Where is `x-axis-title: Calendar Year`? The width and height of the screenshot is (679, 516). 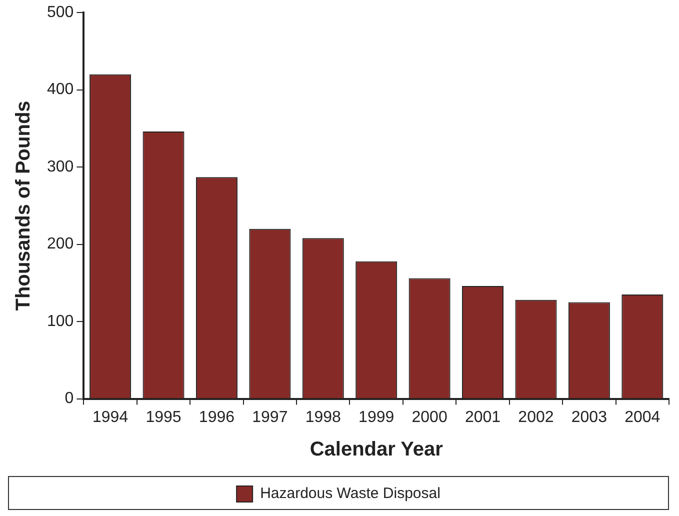
x-axis-title: Calendar Year is located at coordinates (377, 449).